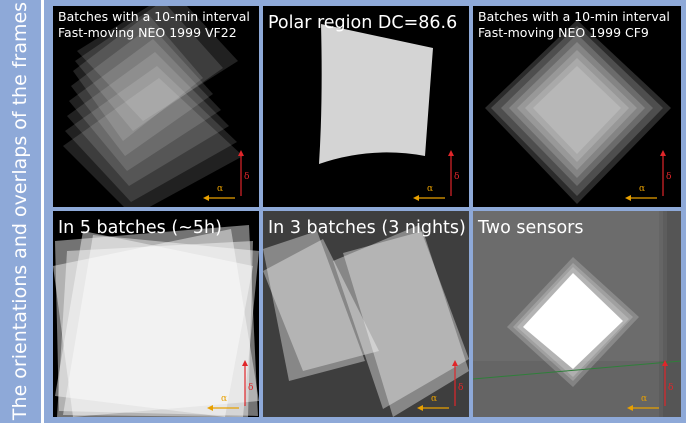 This screenshot has width=688, height=423. I want to click on panel-3-batches: In 3 batches (3 nights) δ α, so click(366, 314).